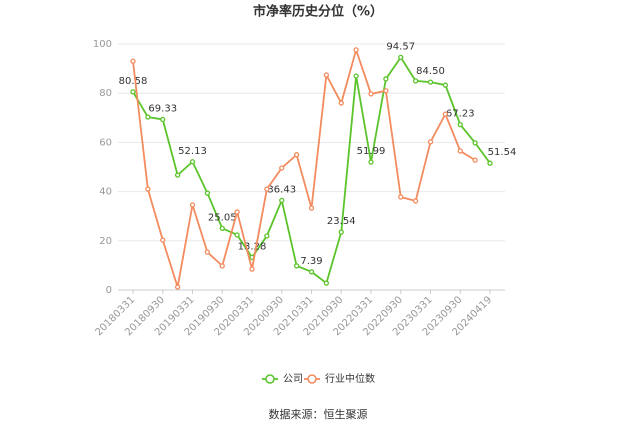  I want to click on data-label: 69.33, so click(162, 108).